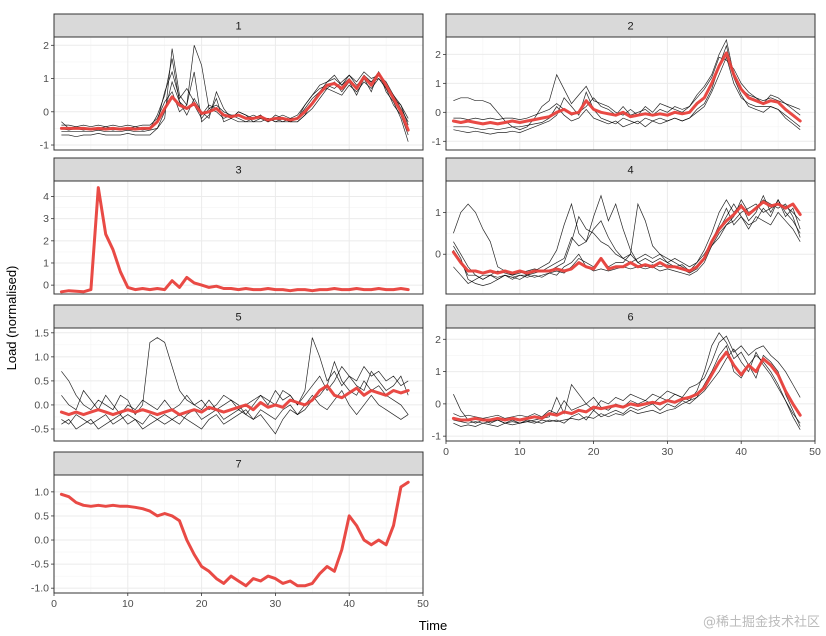  What do you see at coordinates (46, 219) in the screenshot?
I see `y-tick-label: 3` at bounding box center [46, 219].